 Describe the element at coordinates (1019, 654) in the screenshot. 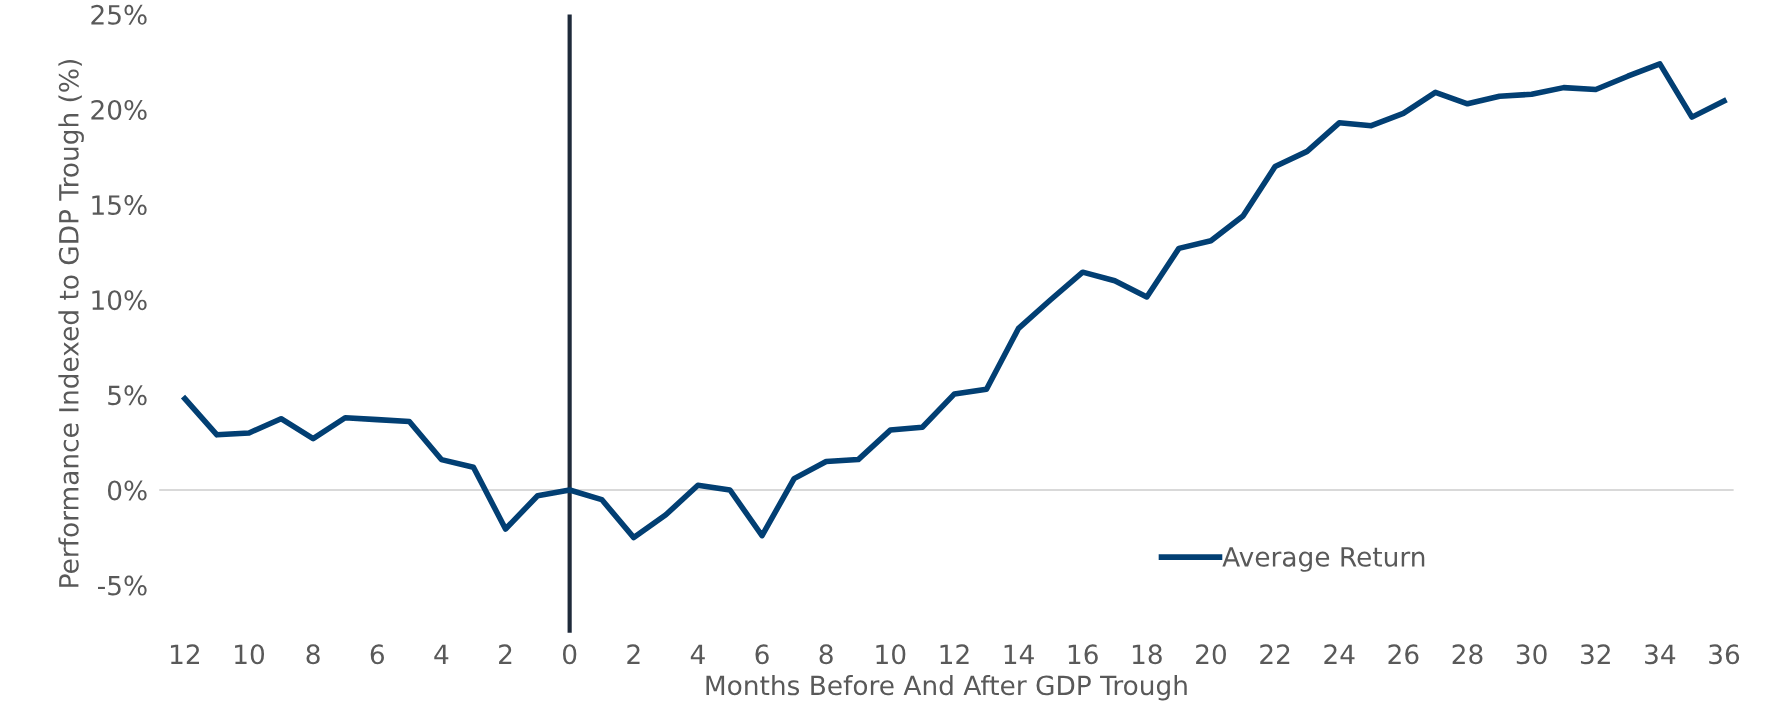

I see `x-tick-label: 14` at that location.